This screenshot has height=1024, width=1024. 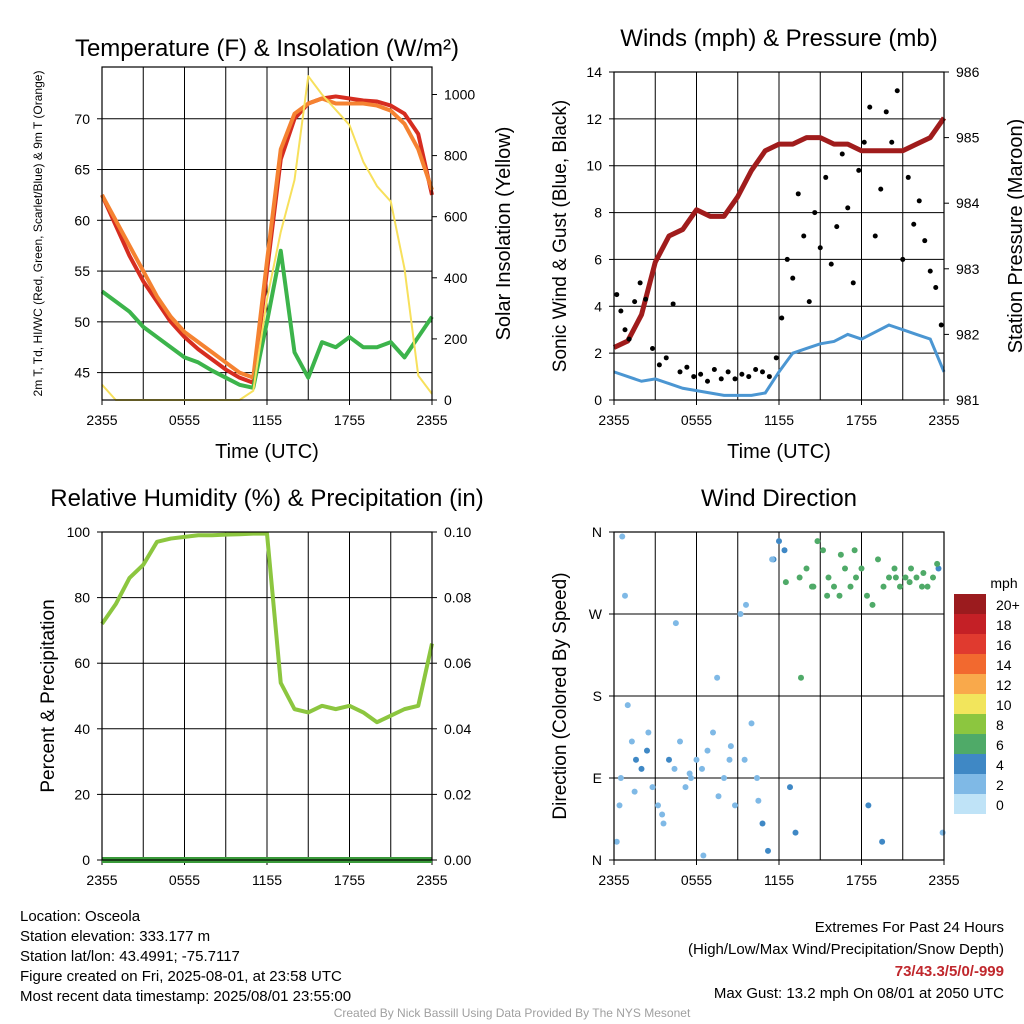 What do you see at coordinates (1014, 236) in the screenshot?
I see `y2-axis-label: Station Pressure (Maroon)` at bounding box center [1014, 236].